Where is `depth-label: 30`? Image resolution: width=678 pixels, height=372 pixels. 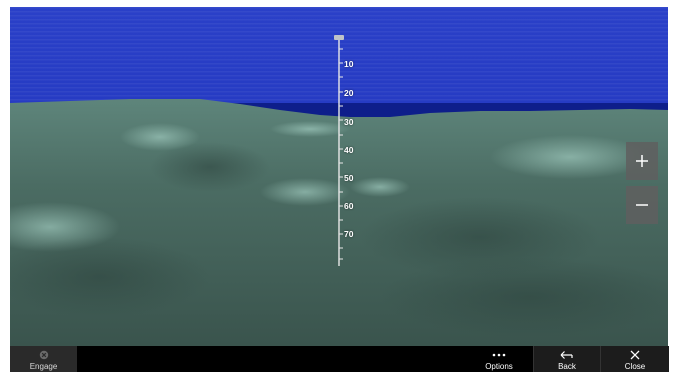
depth-label: 30 is located at coordinates (349, 122).